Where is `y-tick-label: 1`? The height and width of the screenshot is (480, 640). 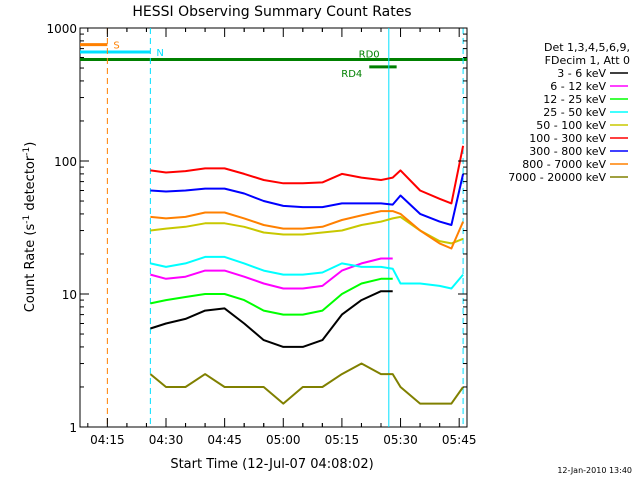
y-tick-label: 1 is located at coordinates (73, 428).